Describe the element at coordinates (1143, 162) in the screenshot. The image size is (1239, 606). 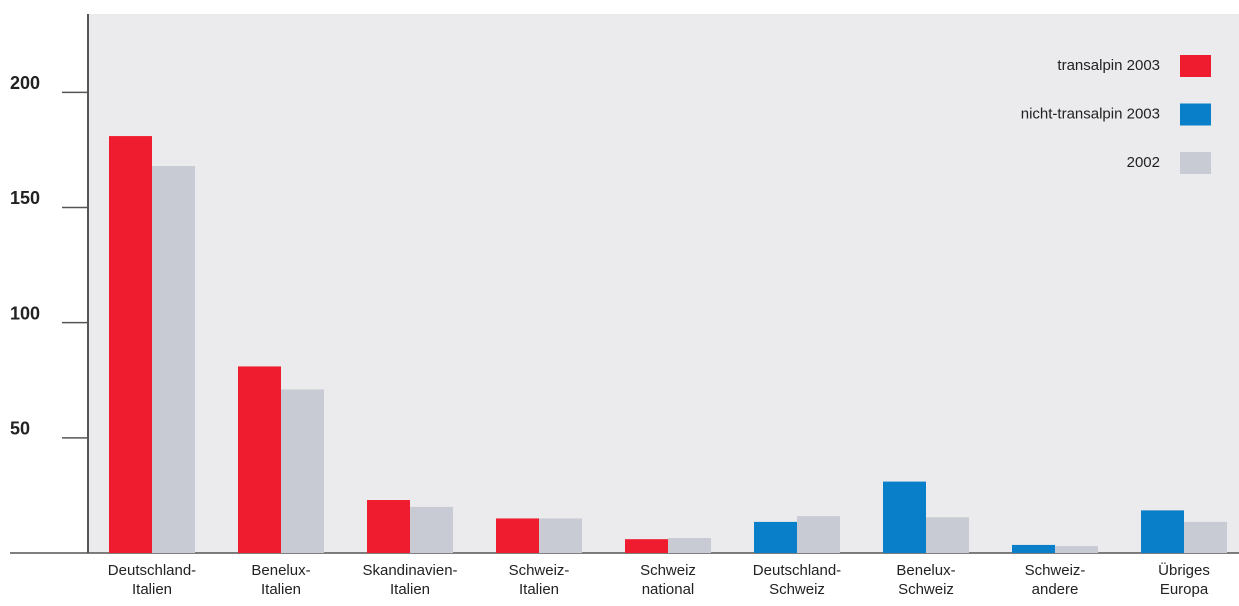
I see `legend-label: 2002` at that location.